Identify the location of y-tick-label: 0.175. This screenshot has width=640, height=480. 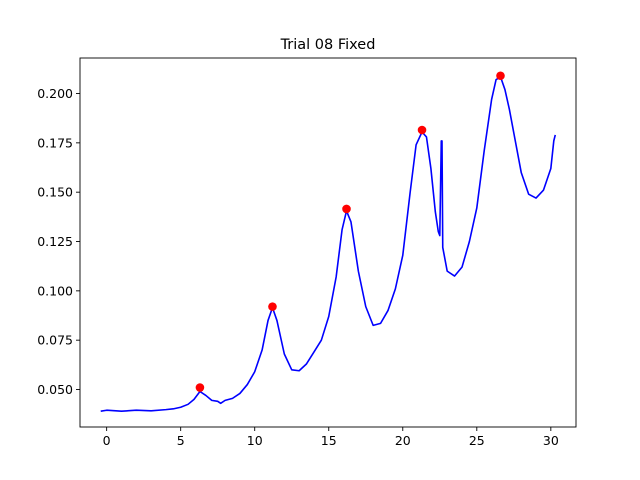
(55, 142).